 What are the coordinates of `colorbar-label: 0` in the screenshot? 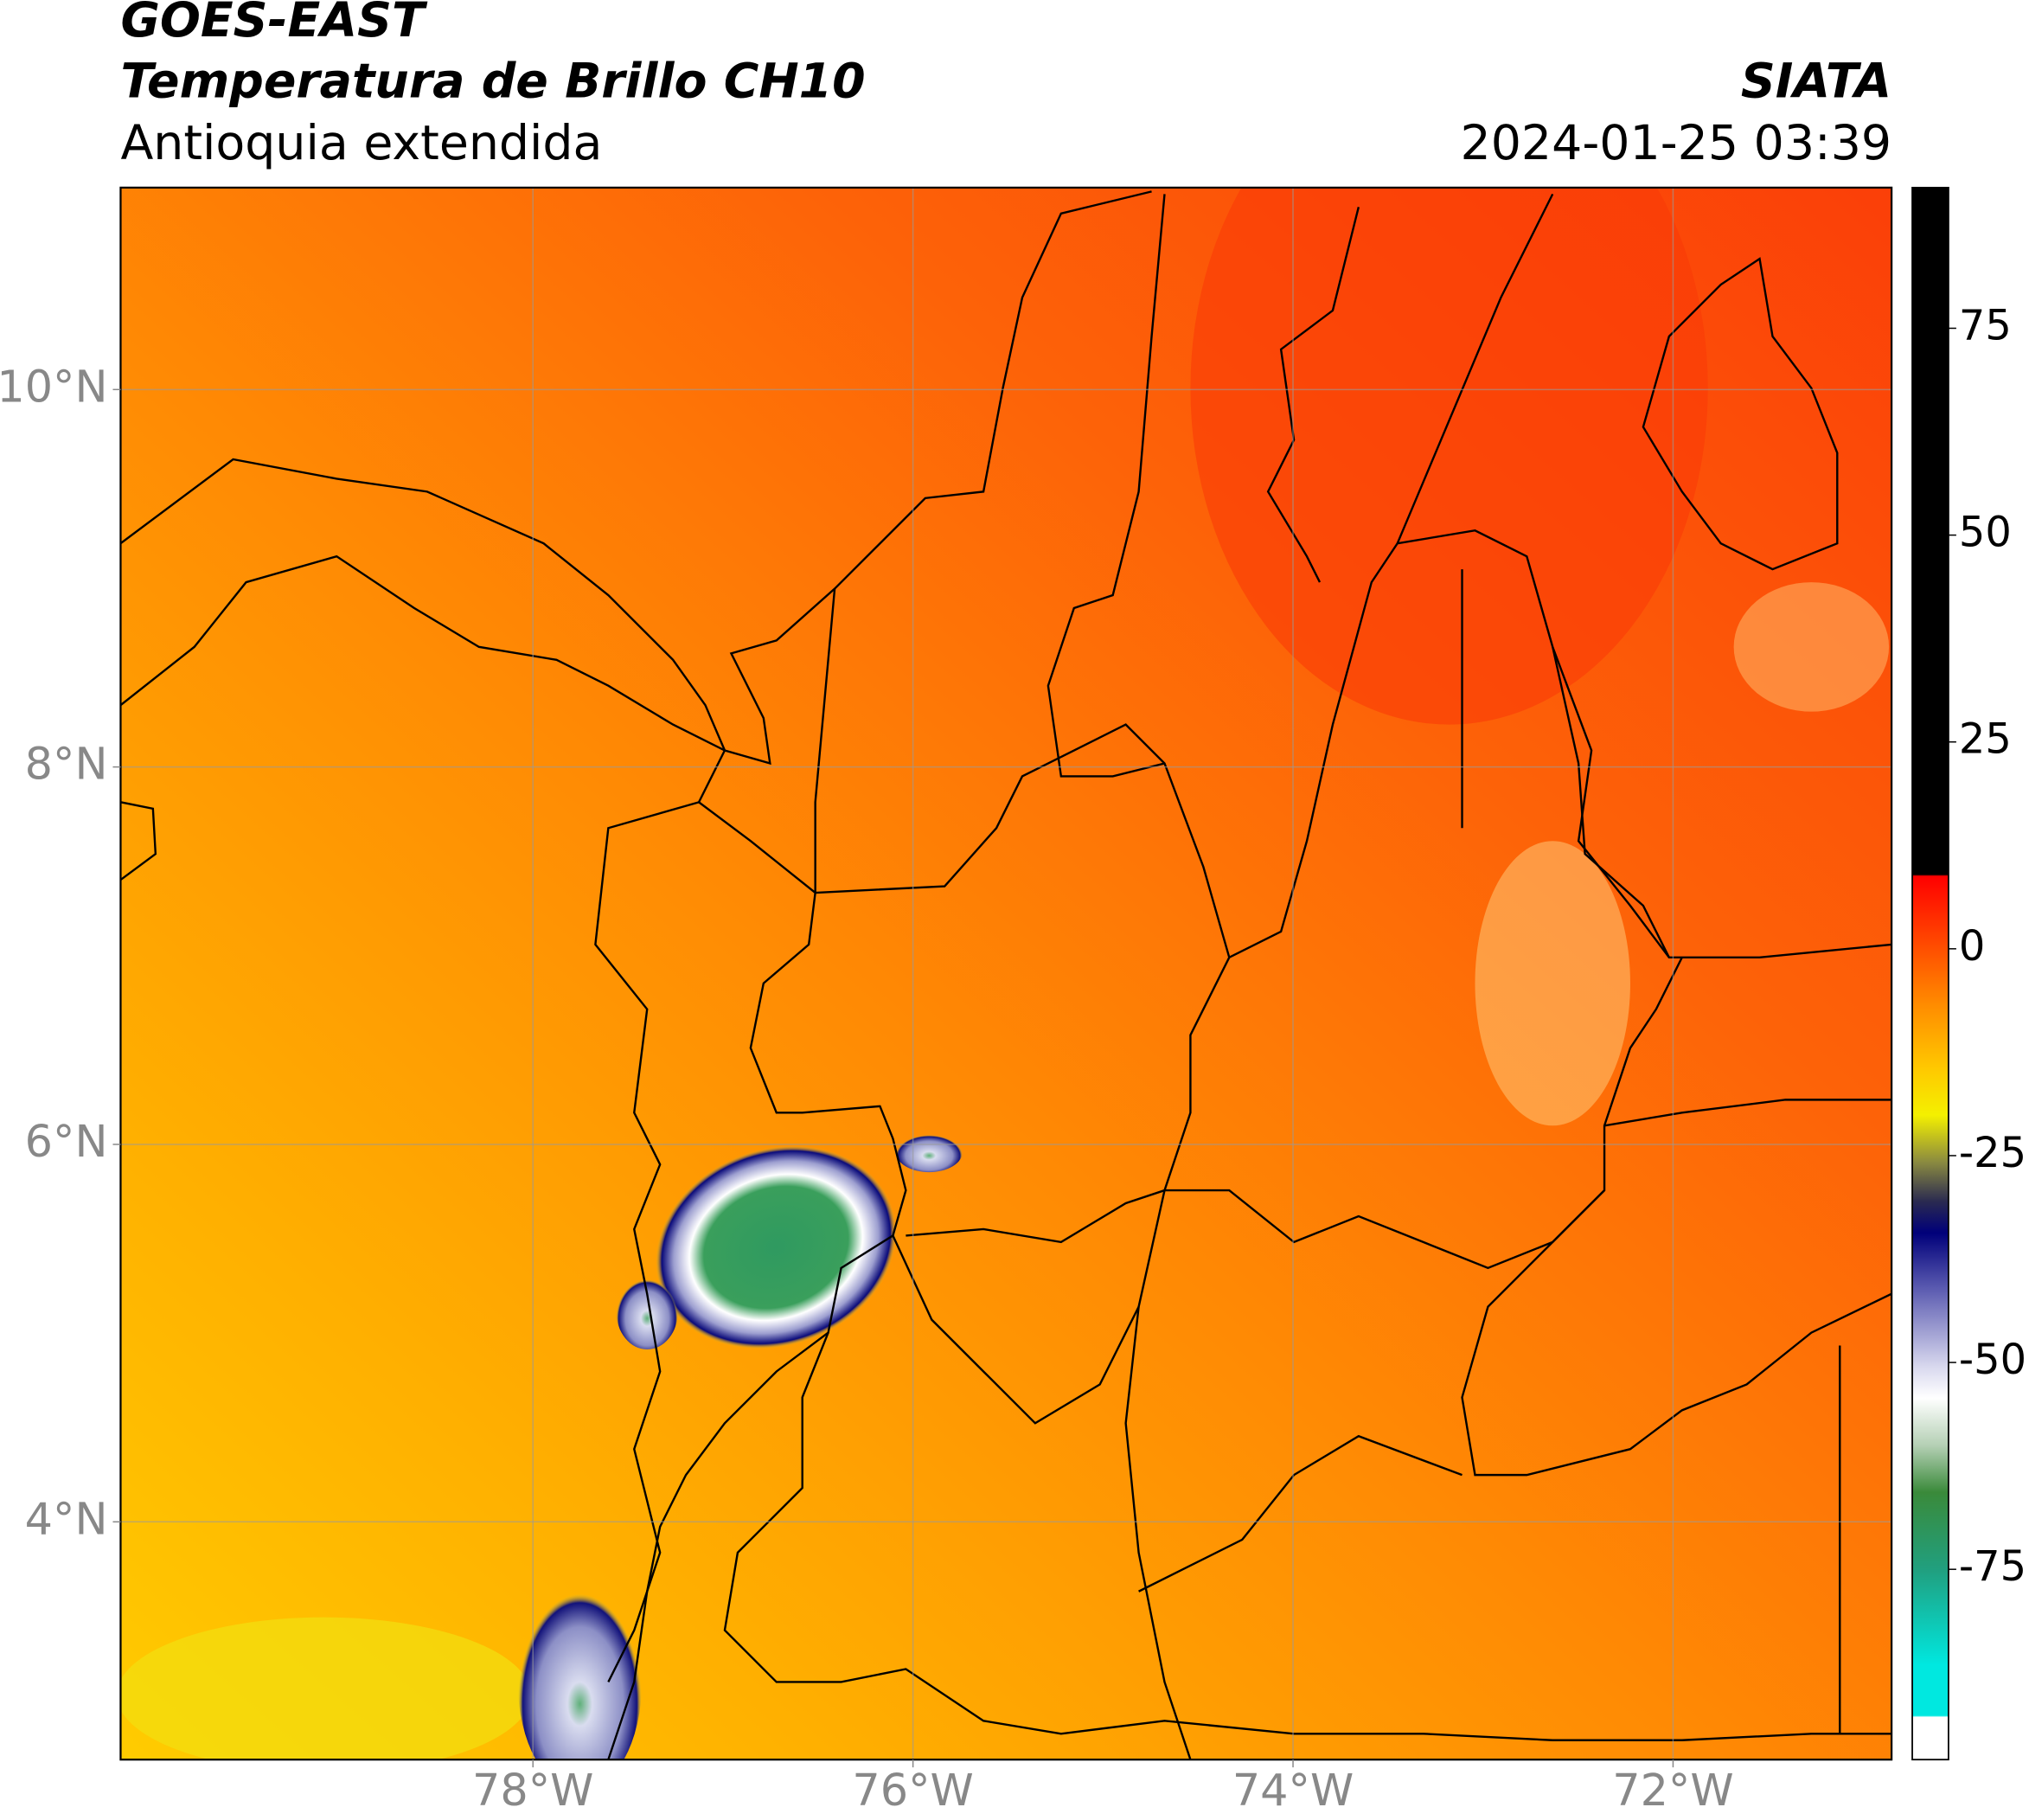 It's located at (1972, 947).